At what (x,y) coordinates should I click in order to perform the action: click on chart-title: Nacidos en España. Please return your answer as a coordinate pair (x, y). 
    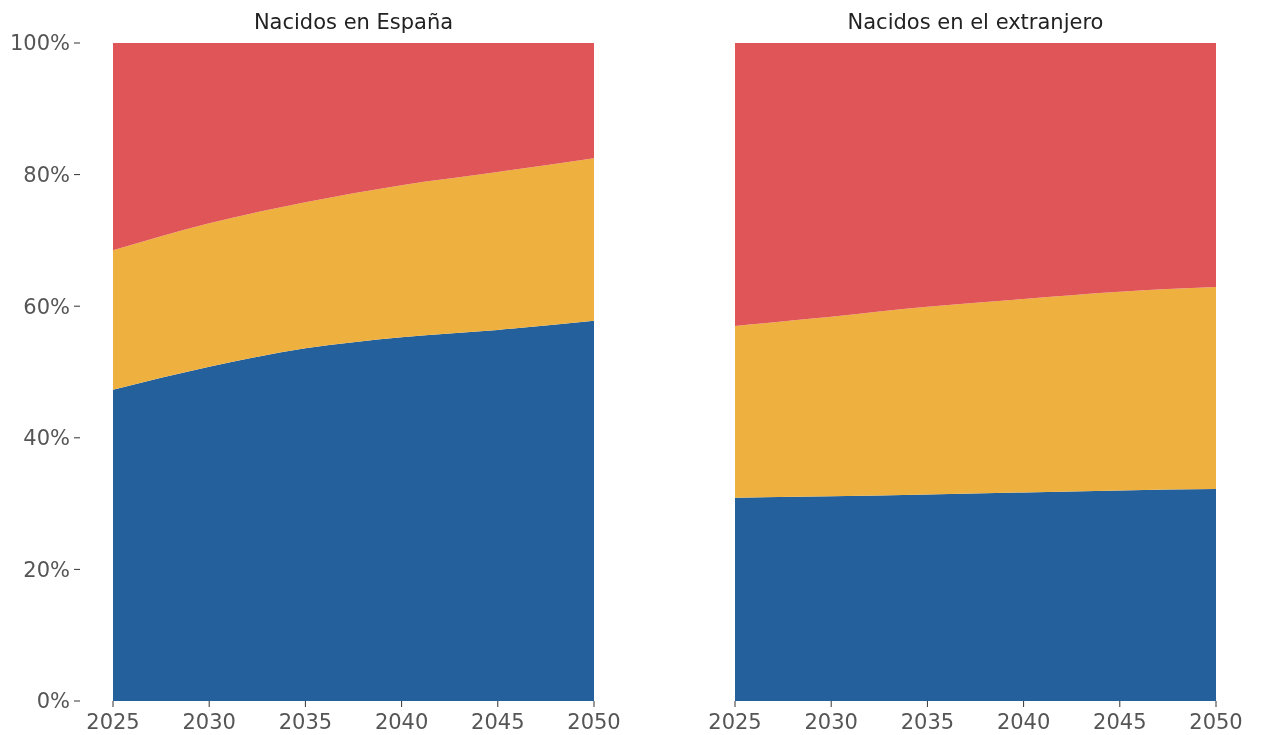
    Looking at the image, I should click on (353, 22).